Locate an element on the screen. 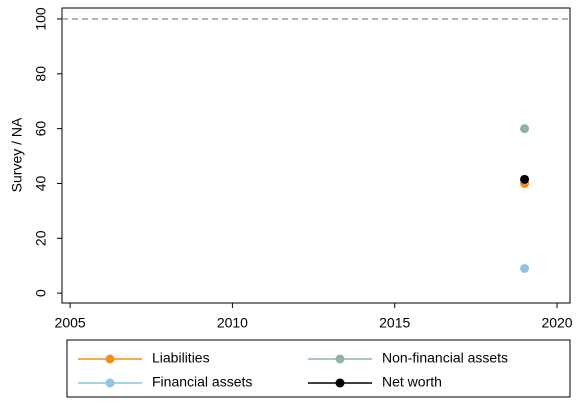 Image resolution: width=580 pixels, height=408 pixels. y-tick-label: 100 is located at coordinates (41, 19).